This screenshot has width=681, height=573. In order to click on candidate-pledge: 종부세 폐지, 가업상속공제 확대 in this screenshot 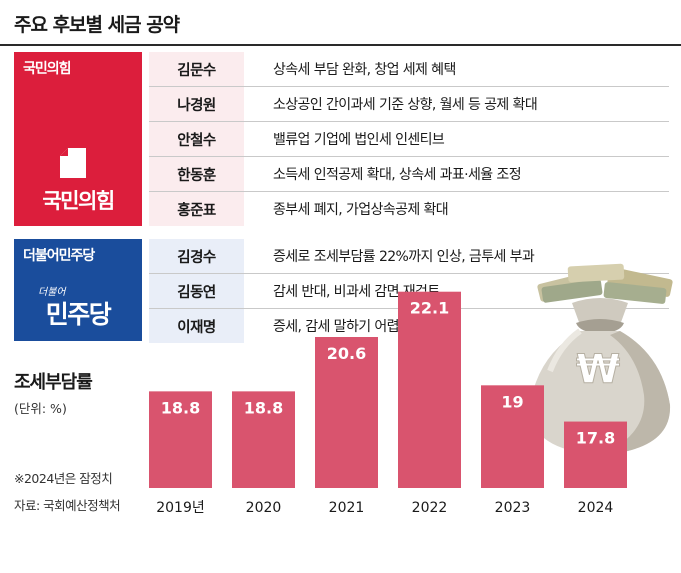, I will do `click(361, 210)`.